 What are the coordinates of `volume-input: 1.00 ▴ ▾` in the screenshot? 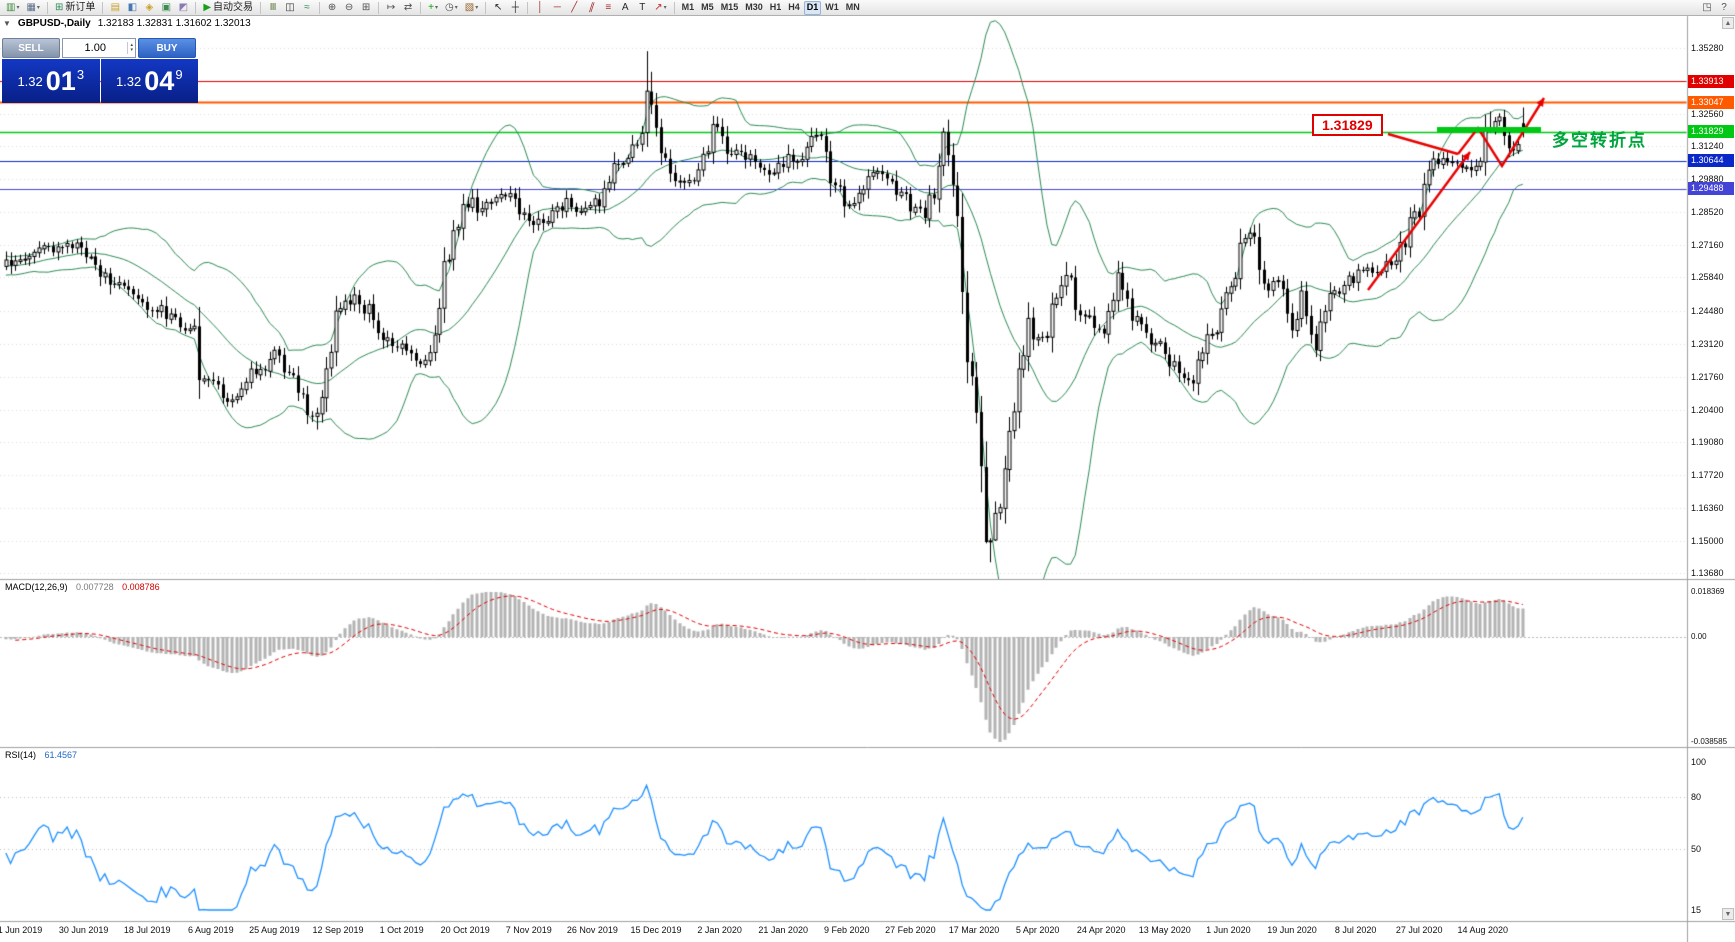 It's located at (99, 48).